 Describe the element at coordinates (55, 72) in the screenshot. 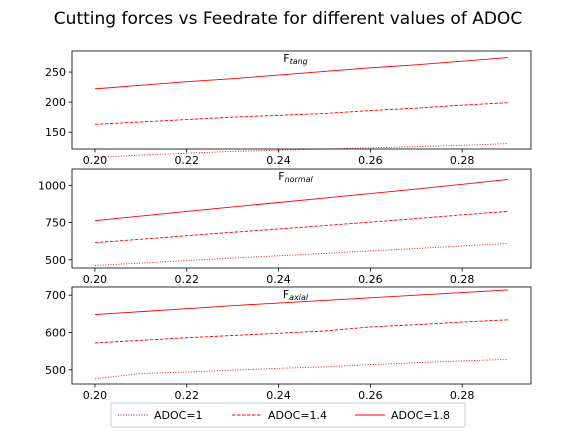

I see `y-tick-label: 250` at that location.